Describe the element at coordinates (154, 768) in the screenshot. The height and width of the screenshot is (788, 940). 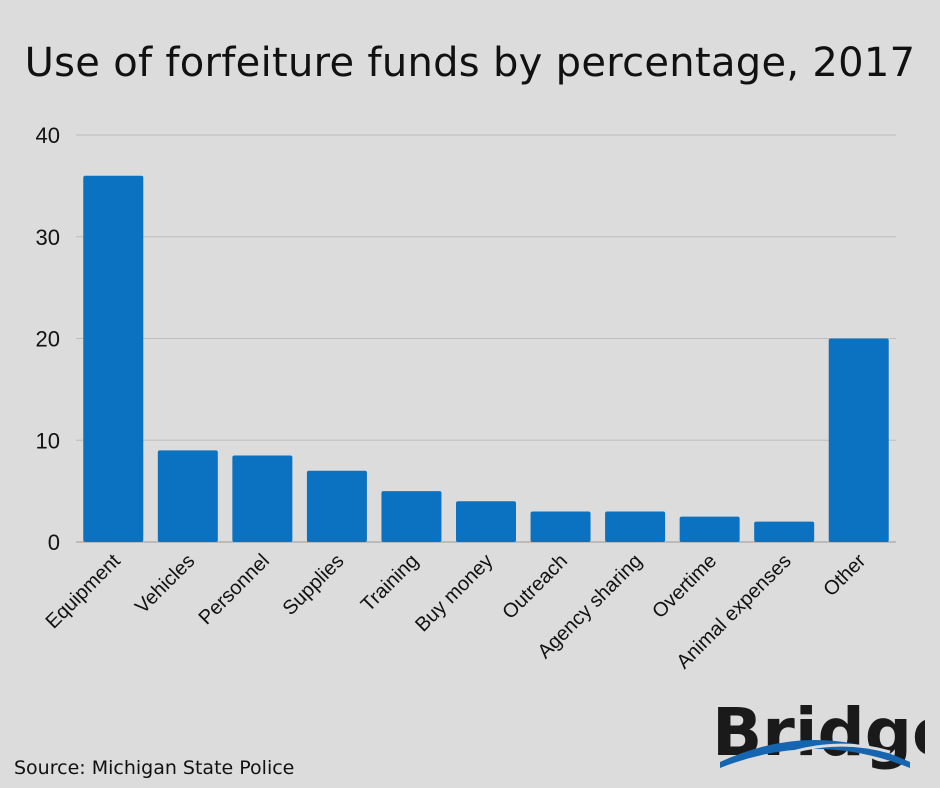
I see `source-note: Source: Michigan State Police` at that location.